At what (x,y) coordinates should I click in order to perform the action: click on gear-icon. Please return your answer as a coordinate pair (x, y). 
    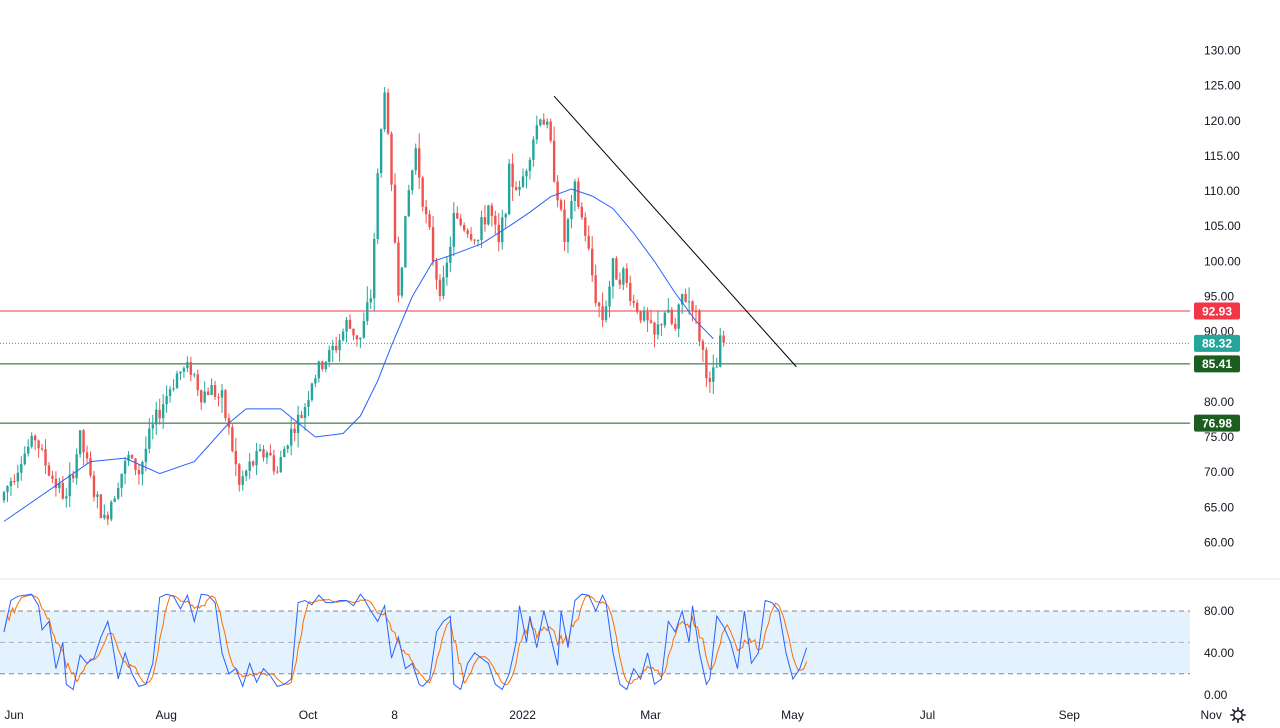
    Looking at the image, I should click on (1238, 715).